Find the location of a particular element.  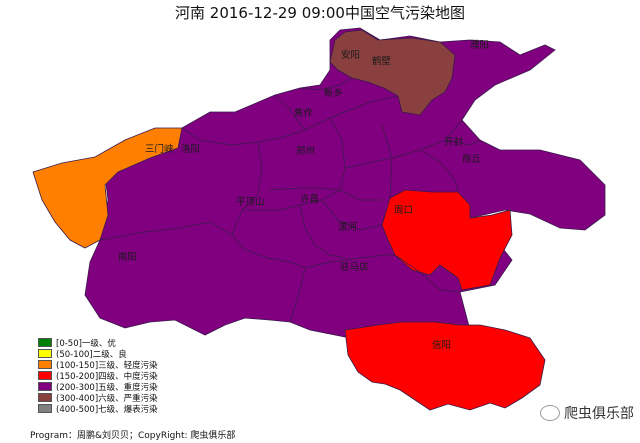

legend-item: (100-150]三级、轻度污染 is located at coordinates (98, 365).